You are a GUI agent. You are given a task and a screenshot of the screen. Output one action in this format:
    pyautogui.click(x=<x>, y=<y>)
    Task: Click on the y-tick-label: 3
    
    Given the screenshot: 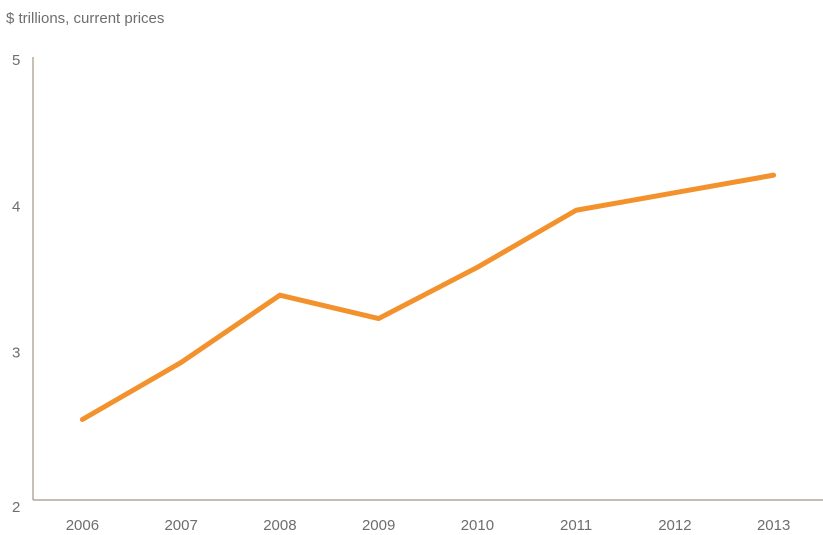 What is the action you would take?
    pyautogui.click(x=16, y=353)
    